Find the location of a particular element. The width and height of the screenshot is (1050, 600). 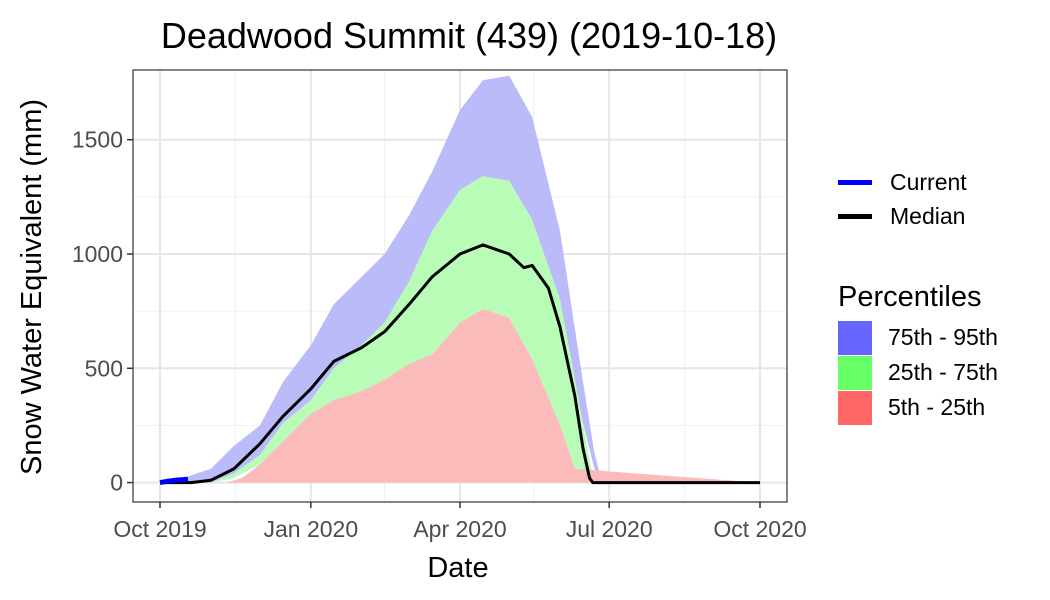

chart-title: Deadwood Summit (439) (2019-10-18) is located at coordinates (469, 35).